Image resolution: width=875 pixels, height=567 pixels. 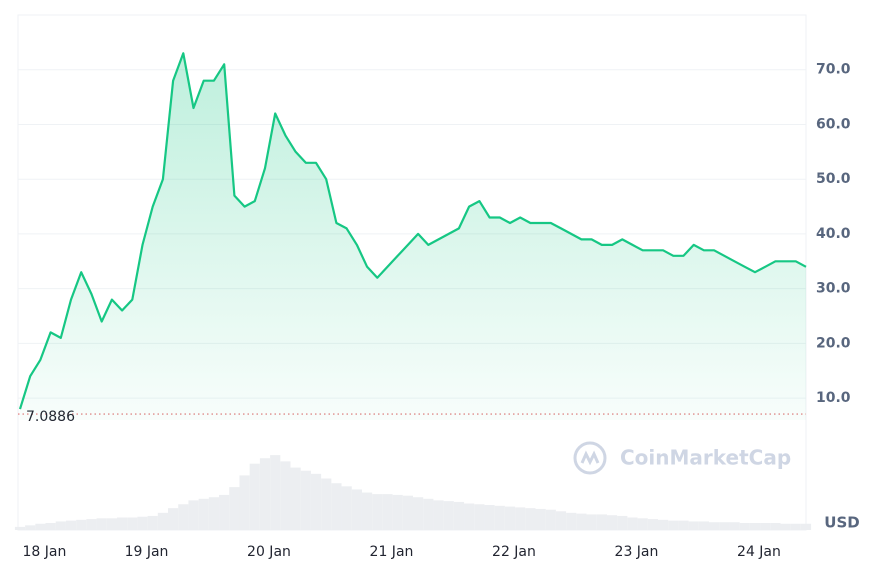 I want to click on y-tick-label: 10.0, so click(x=833, y=398).